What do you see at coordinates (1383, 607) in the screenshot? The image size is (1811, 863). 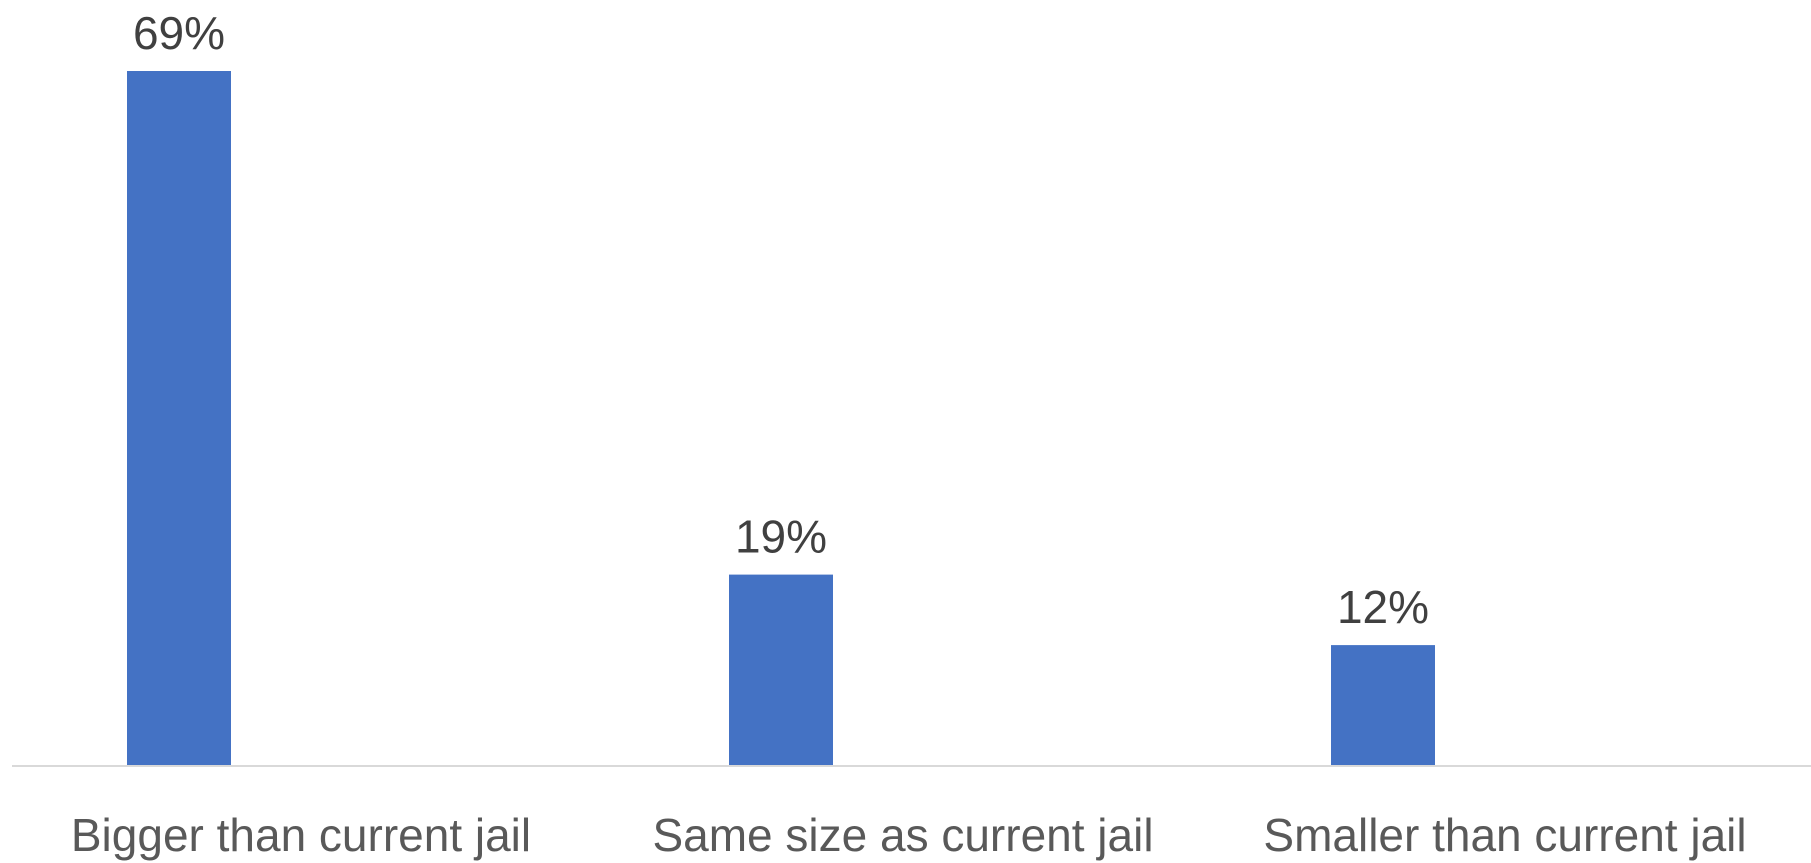 I see `data-label-2: 12%` at bounding box center [1383, 607].